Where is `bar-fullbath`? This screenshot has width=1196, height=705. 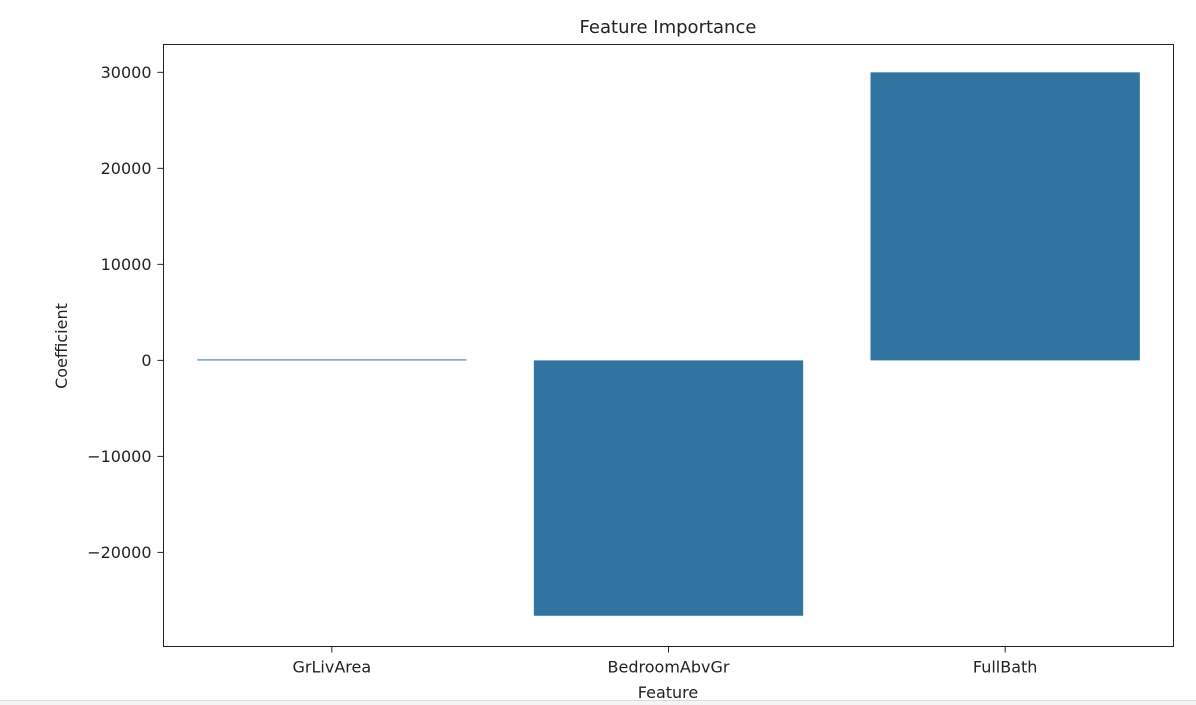 bar-fullbath is located at coordinates (1005, 216).